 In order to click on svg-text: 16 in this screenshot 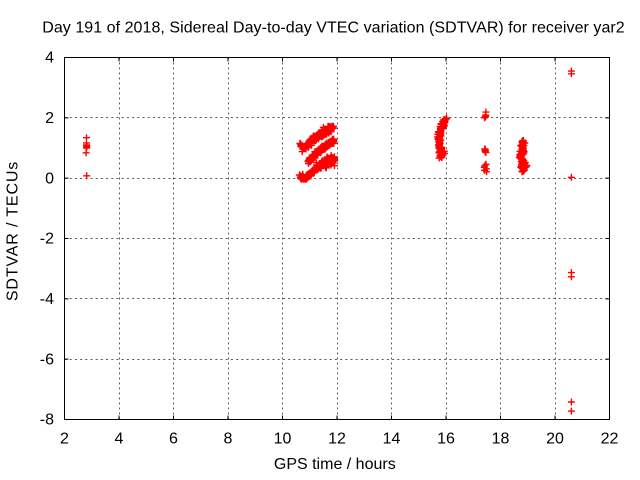, I will do `click(446, 439)`.